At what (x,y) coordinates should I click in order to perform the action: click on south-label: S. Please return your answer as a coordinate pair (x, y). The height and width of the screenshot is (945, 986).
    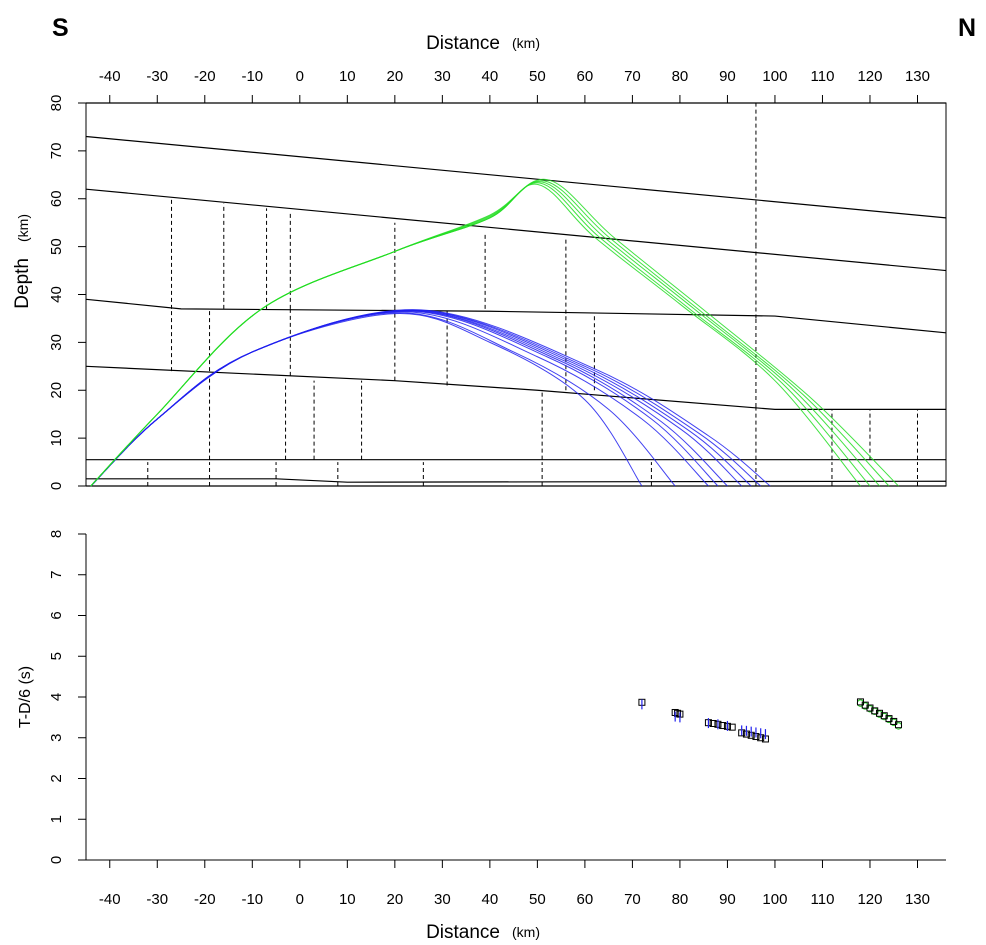
    Looking at the image, I should click on (60, 28).